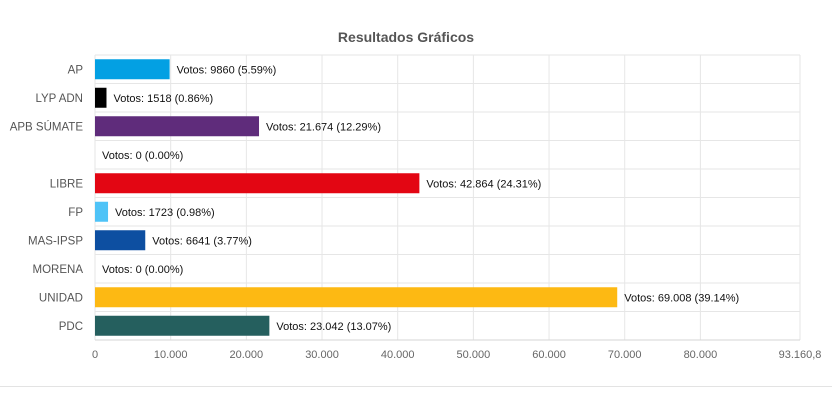 The width and height of the screenshot is (832, 409). What do you see at coordinates (322, 355) in the screenshot?
I see `x-tick-label: 30.000` at bounding box center [322, 355].